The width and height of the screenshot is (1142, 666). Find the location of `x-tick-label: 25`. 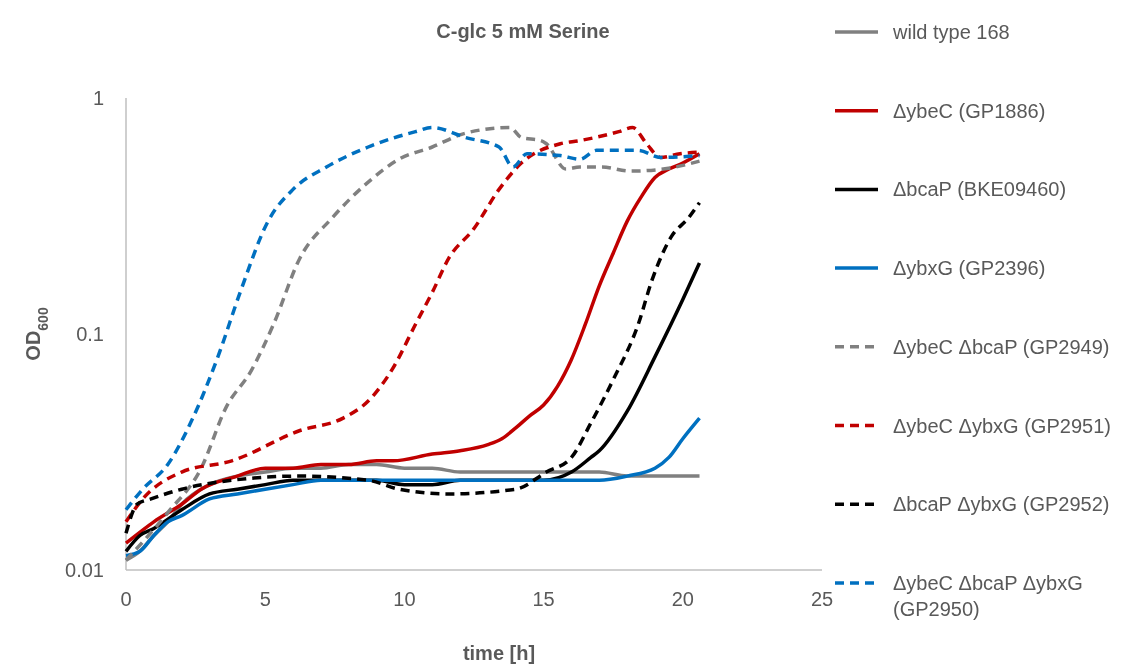

x-tick-label: 25 is located at coordinates (822, 599).